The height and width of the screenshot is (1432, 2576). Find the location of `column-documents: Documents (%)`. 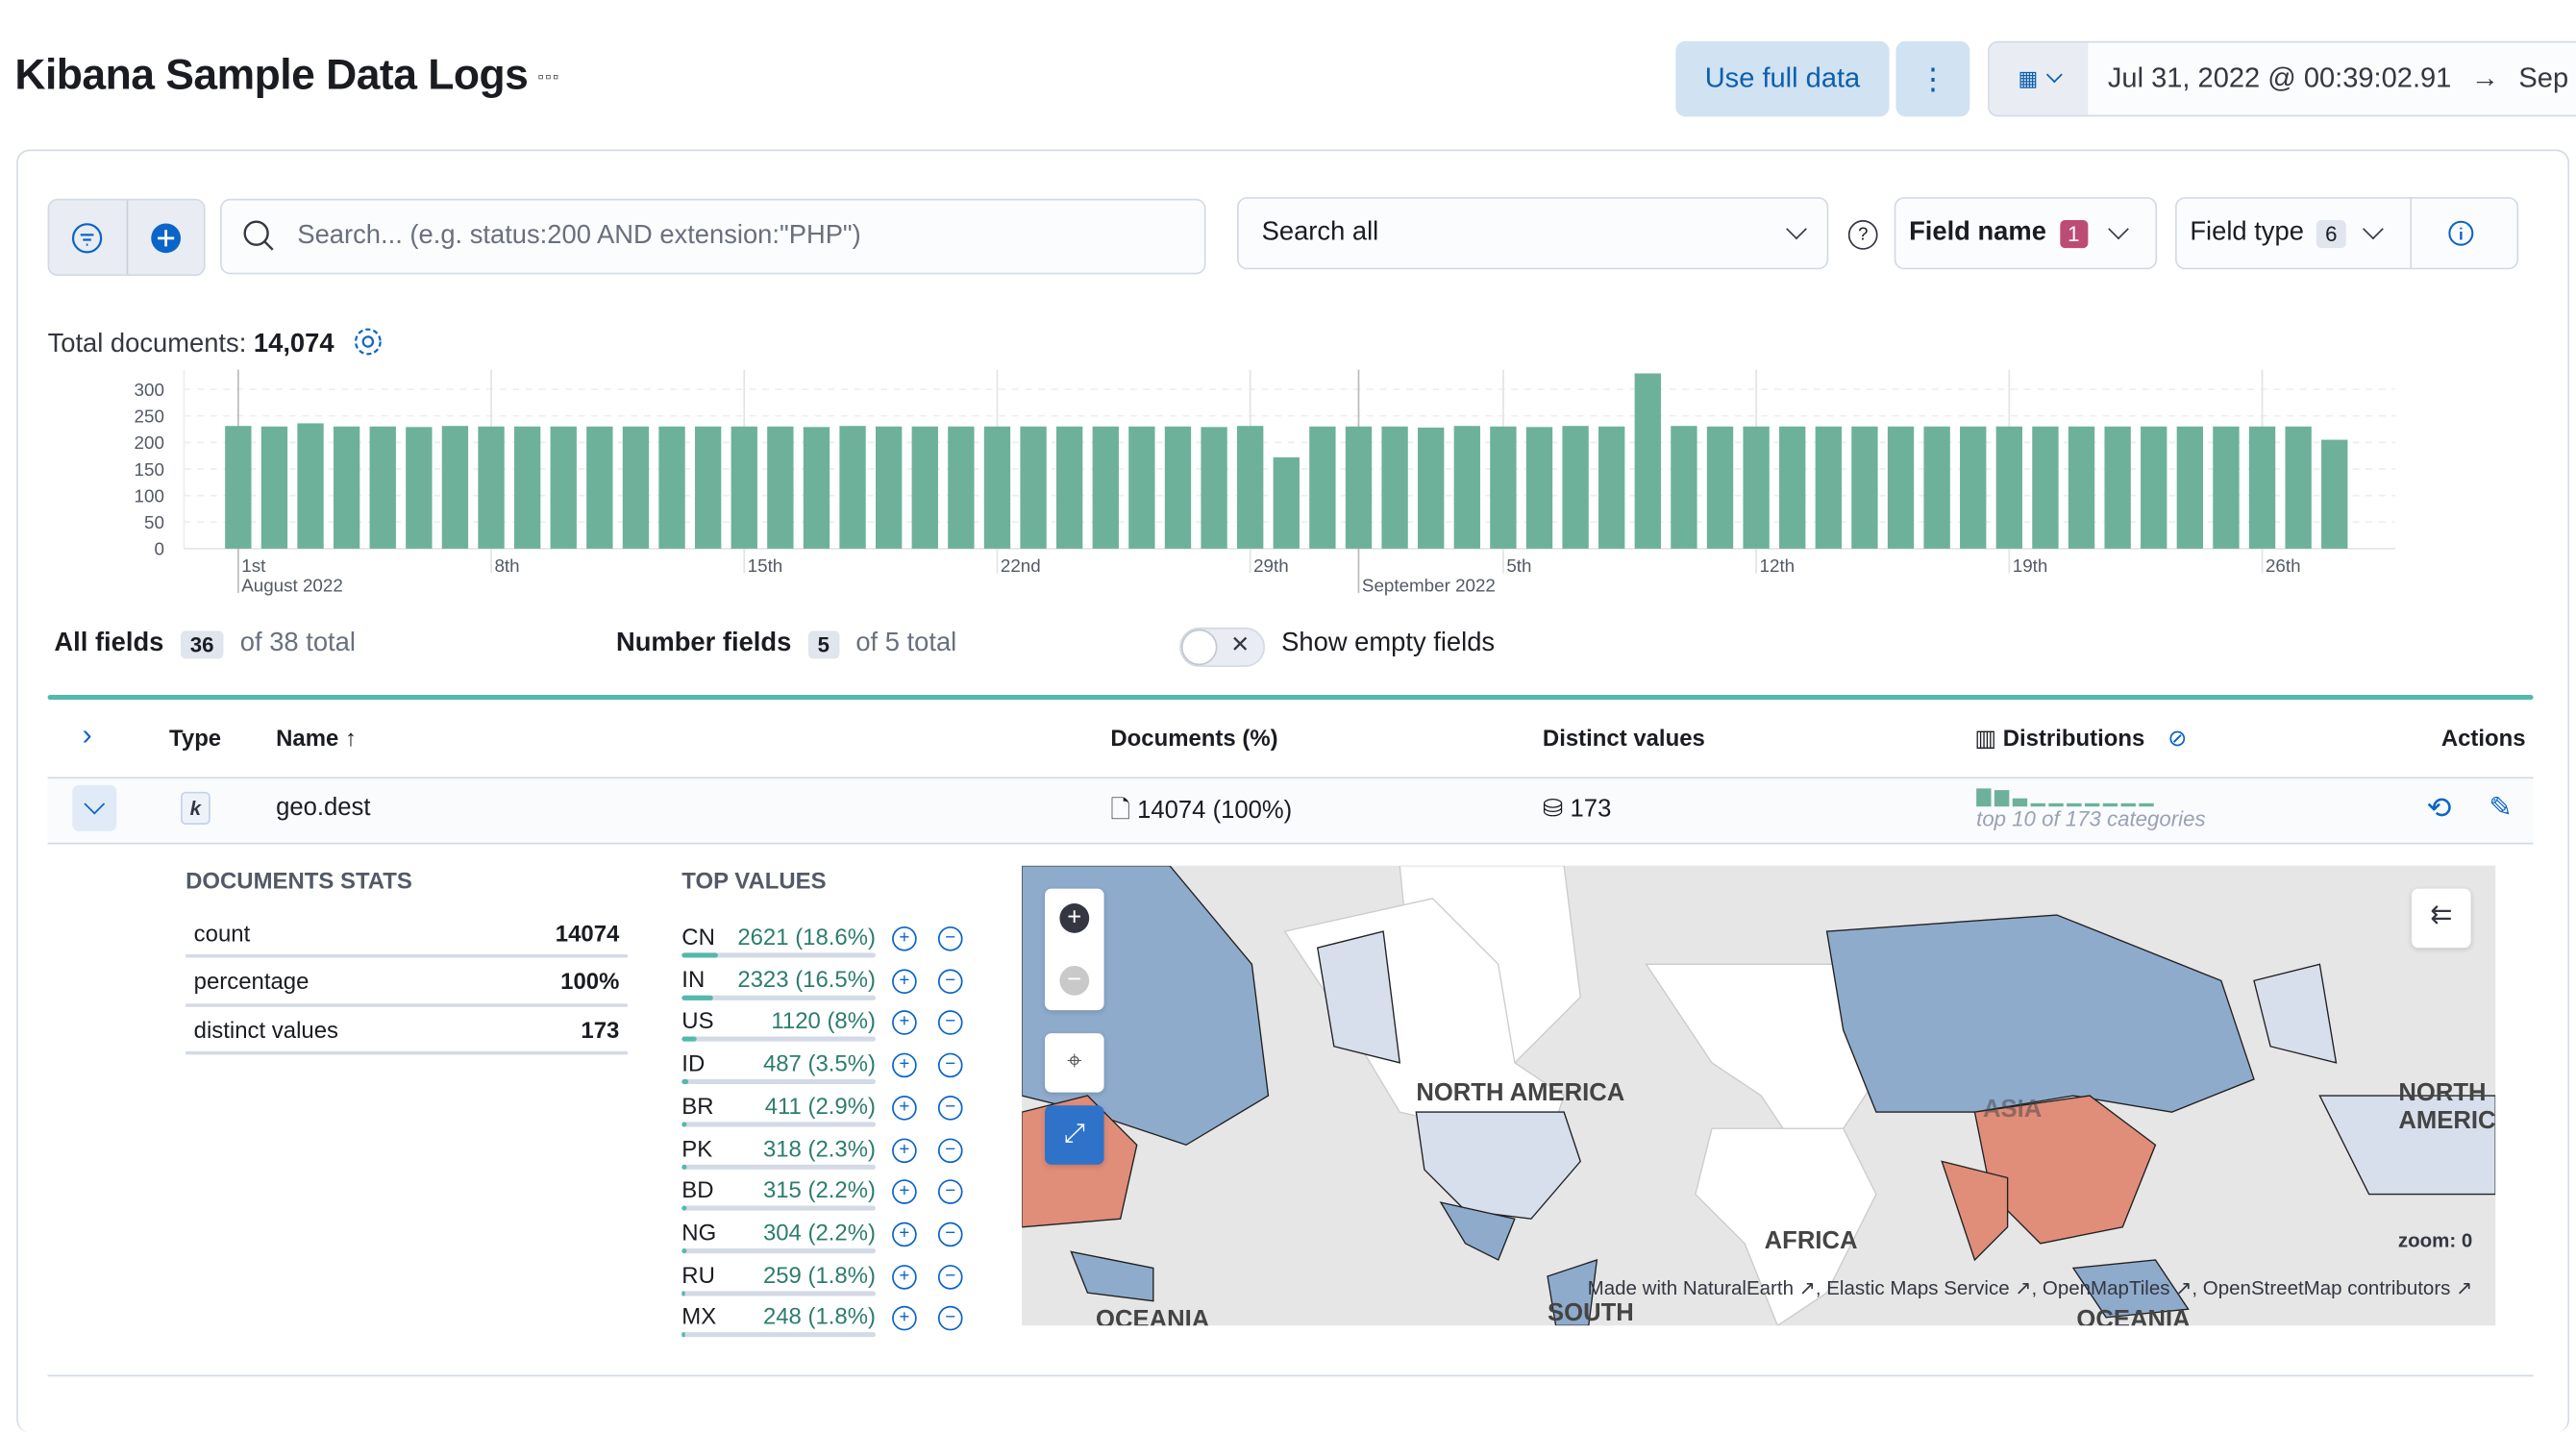

column-documents: Documents (%) is located at coordinates (1194, 738).